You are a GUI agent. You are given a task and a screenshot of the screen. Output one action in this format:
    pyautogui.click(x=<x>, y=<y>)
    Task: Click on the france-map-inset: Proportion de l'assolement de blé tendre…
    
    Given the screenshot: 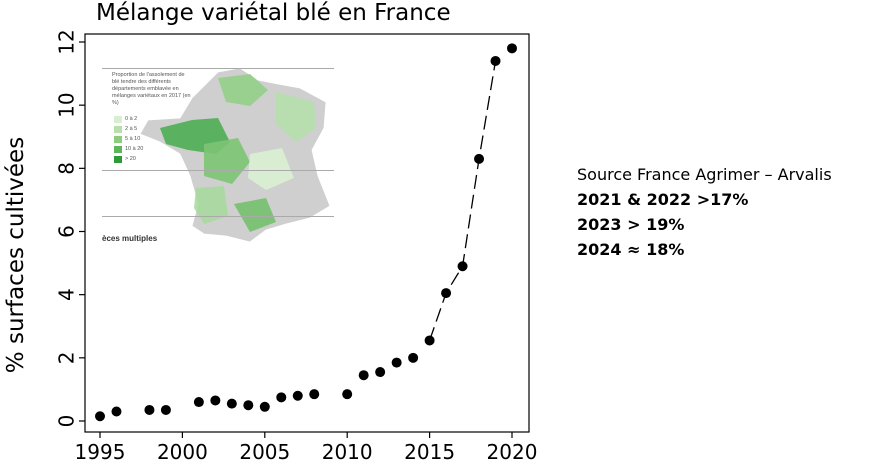 What is the action you would take?
    pyautogui.click(x=218, y=151)
    